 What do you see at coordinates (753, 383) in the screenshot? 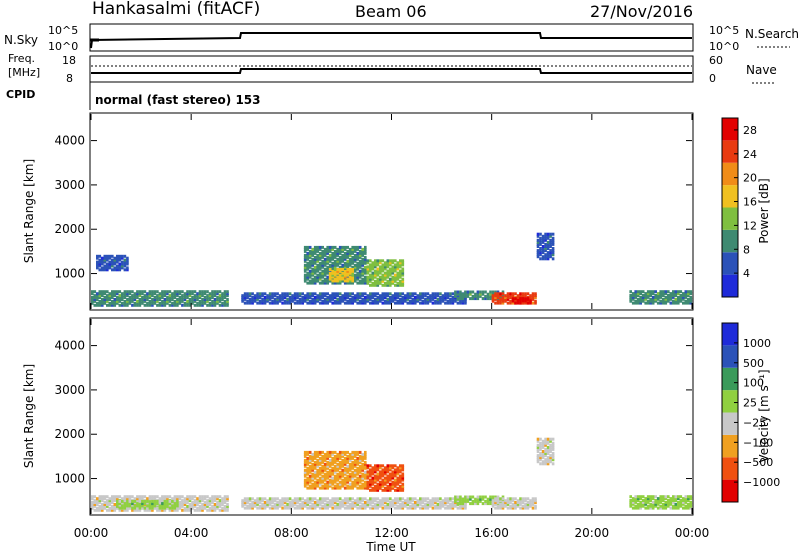
I see `colorbar-tick-label: 100` at bounding box center [753, 383].